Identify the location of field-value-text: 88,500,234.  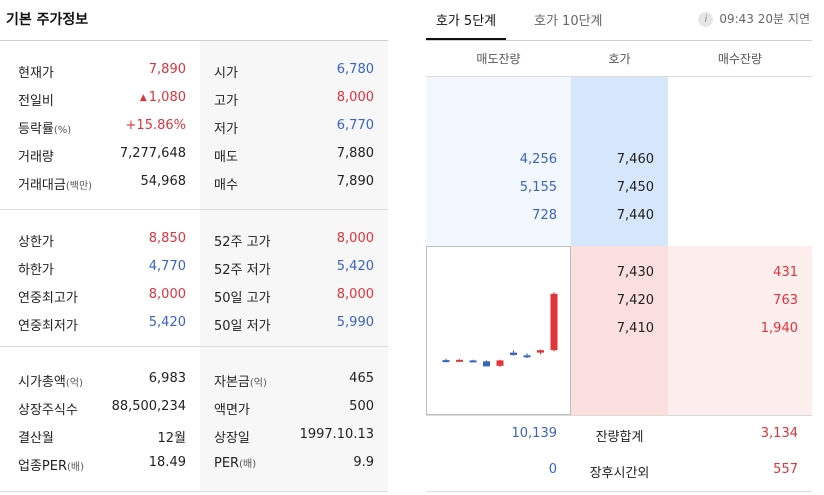
(148, 406).